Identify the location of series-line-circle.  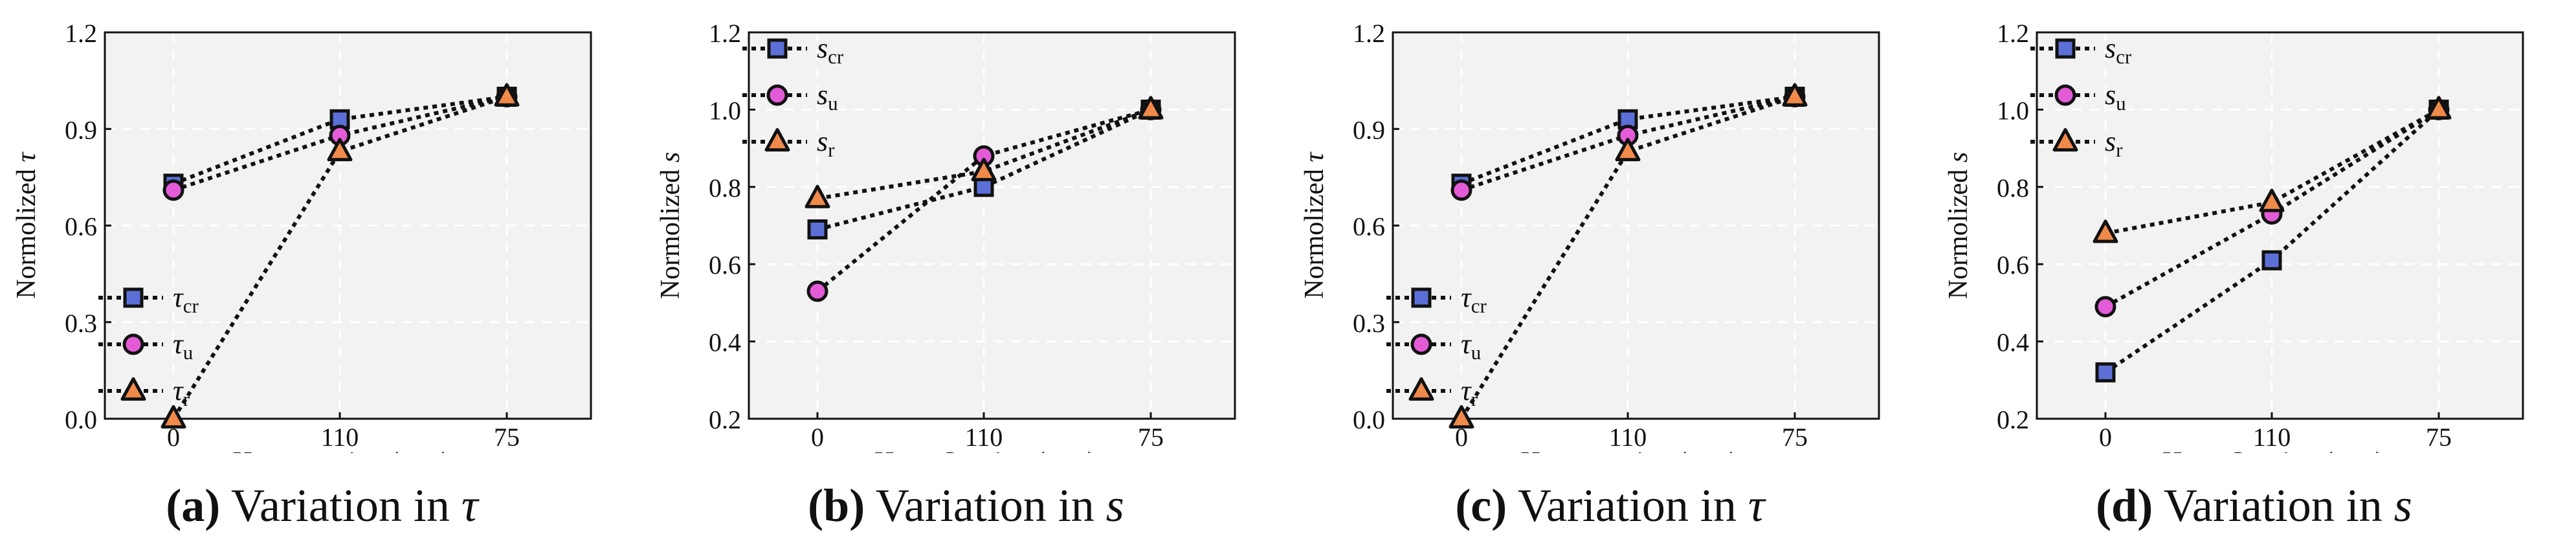
(983, 200).